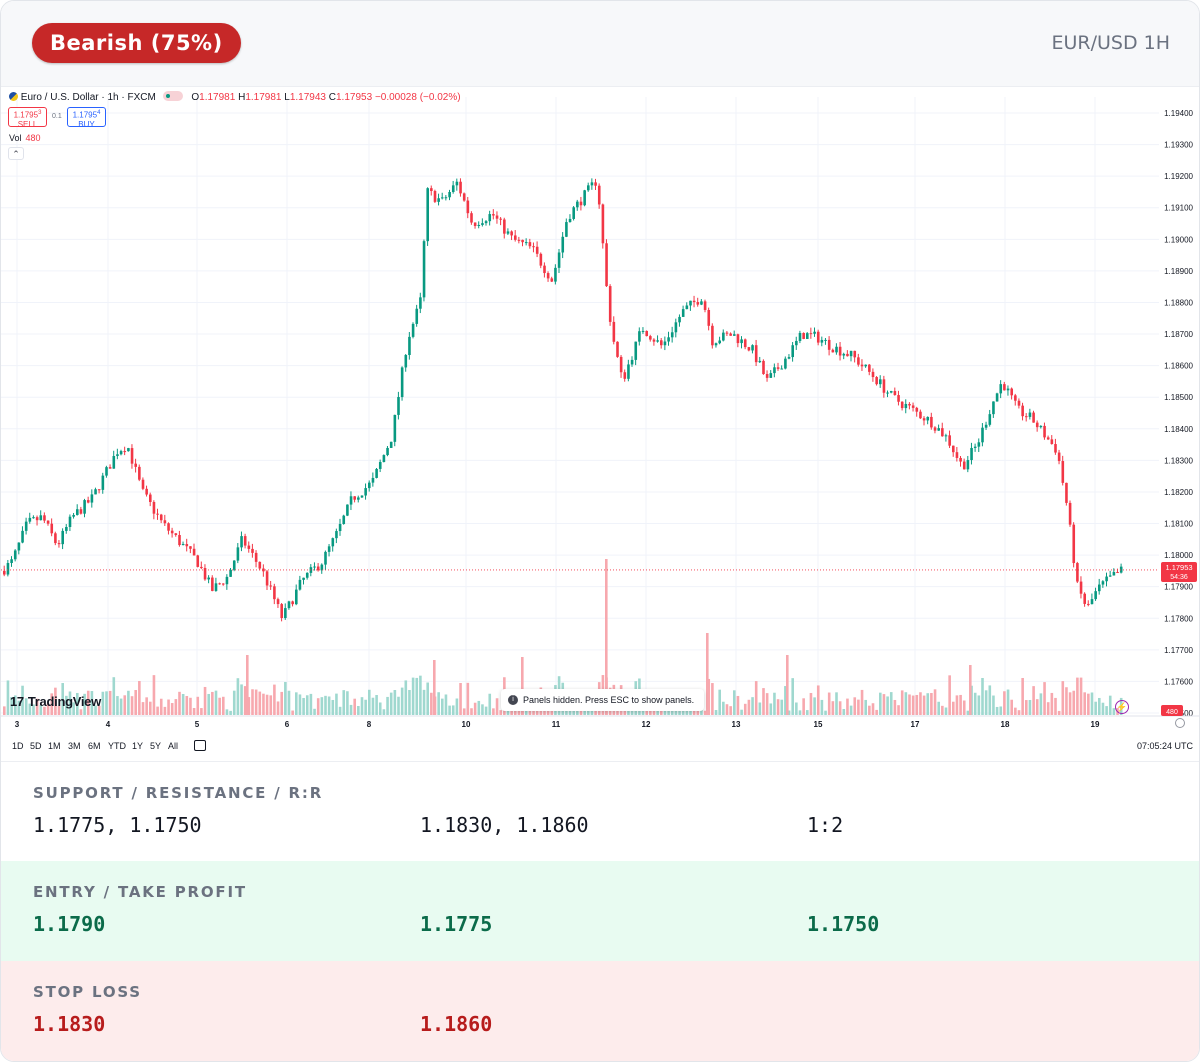 The height and width of the screenshot is (1062, 1200). Describe the element at coordinates (94, 746) in the screenshot. I see `range-6m: 6M` at that location.